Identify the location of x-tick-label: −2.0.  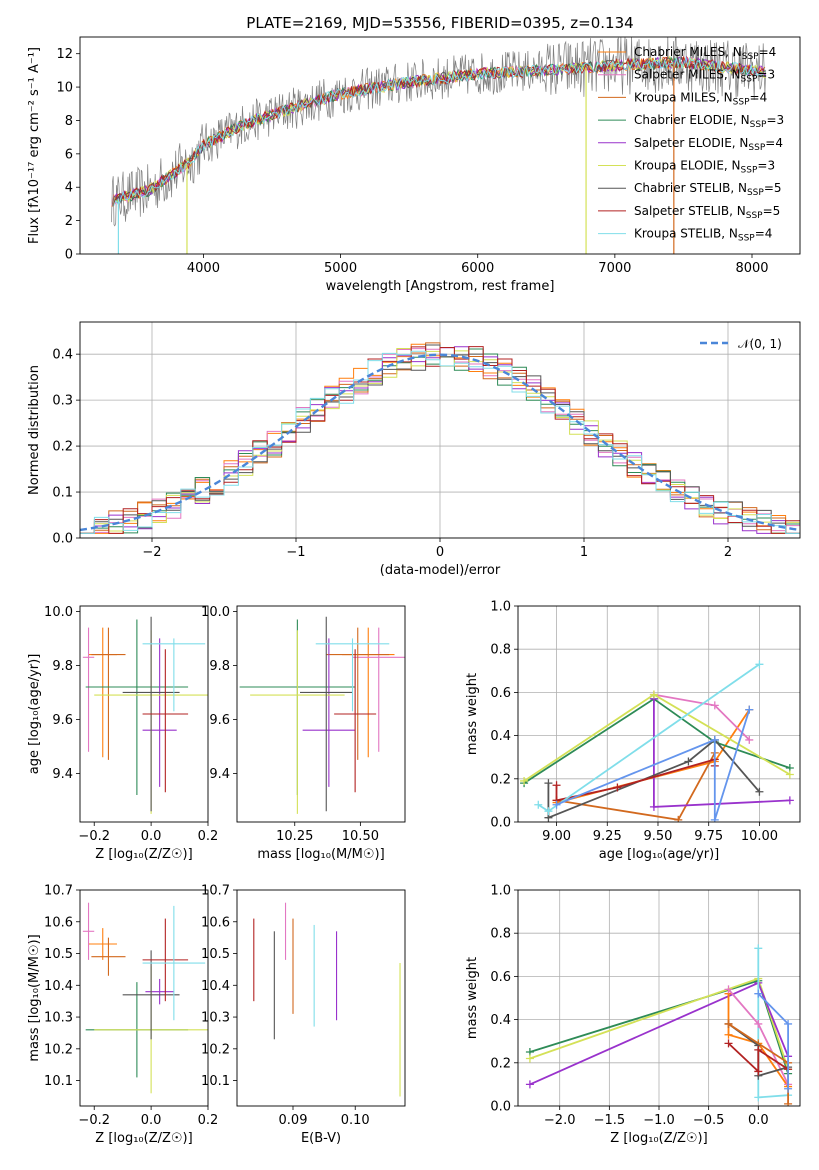
(560, 1120).